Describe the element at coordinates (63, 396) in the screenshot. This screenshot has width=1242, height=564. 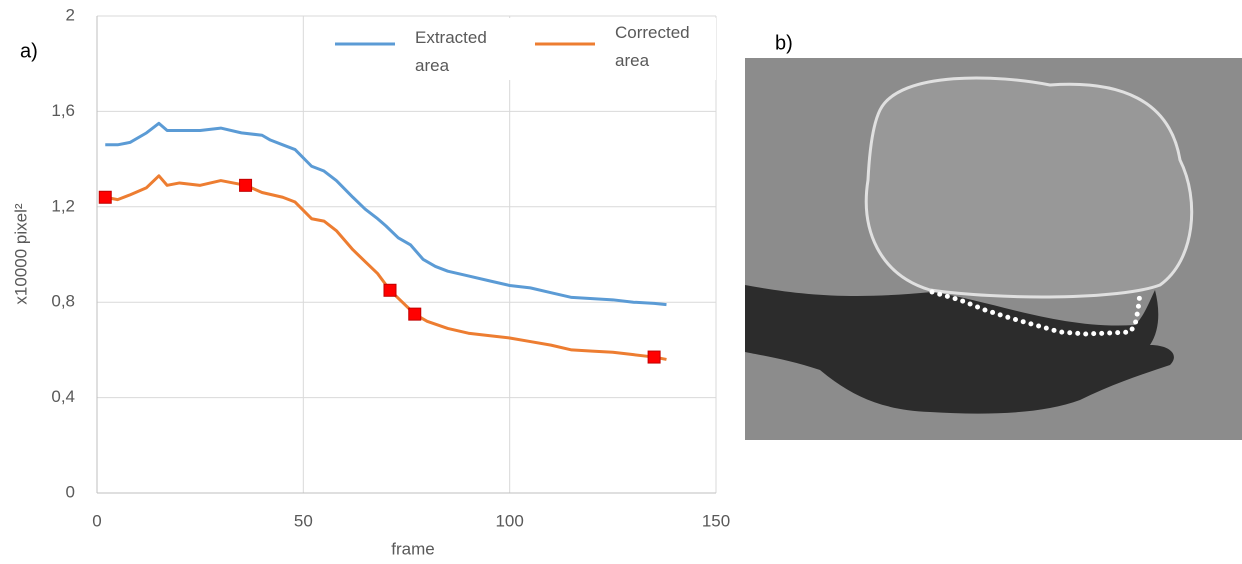
I see `y-tick-label: 0,4` at that location.